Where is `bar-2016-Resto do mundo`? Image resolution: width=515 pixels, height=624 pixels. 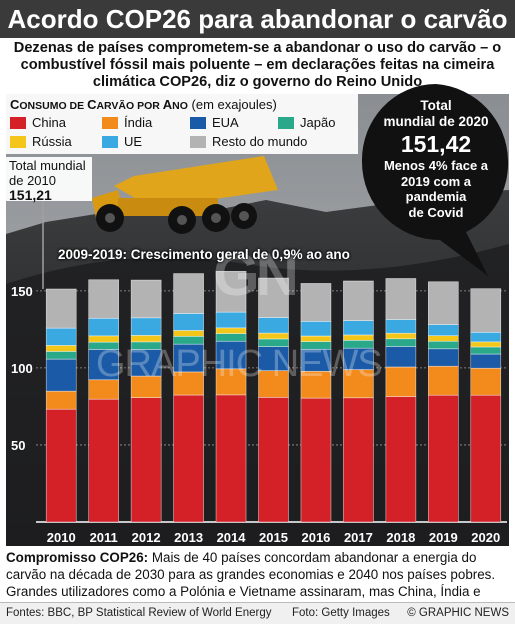 bar-2016-Resto do mundo is located at coordinates (316, 302).